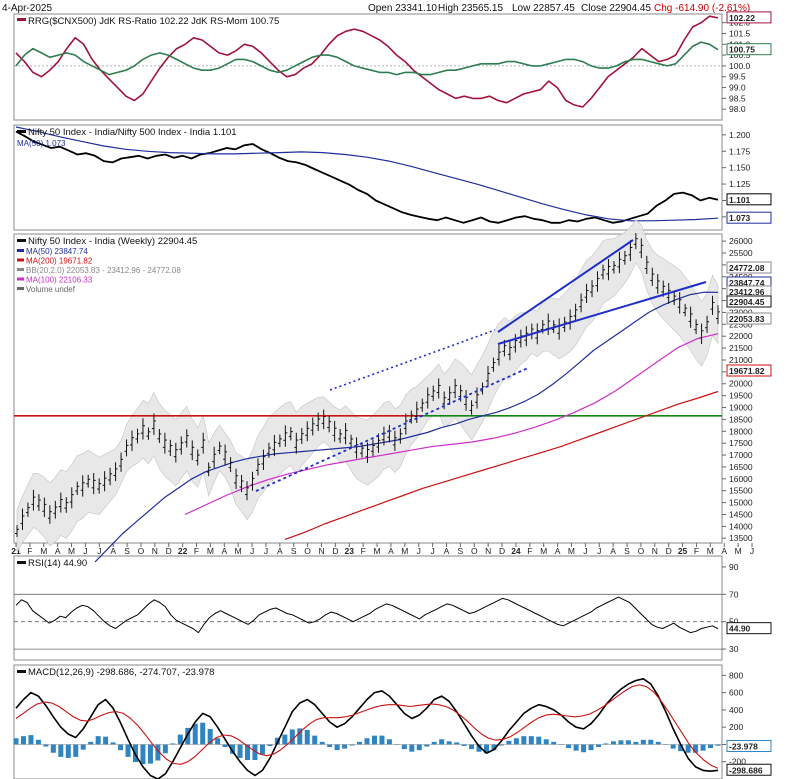 The width and height of the screenshot is (800, 779). What do you see at coordinates (565, 286) in the screenshot?
I see `channel-upper-line` at bounding box center [565, 286].